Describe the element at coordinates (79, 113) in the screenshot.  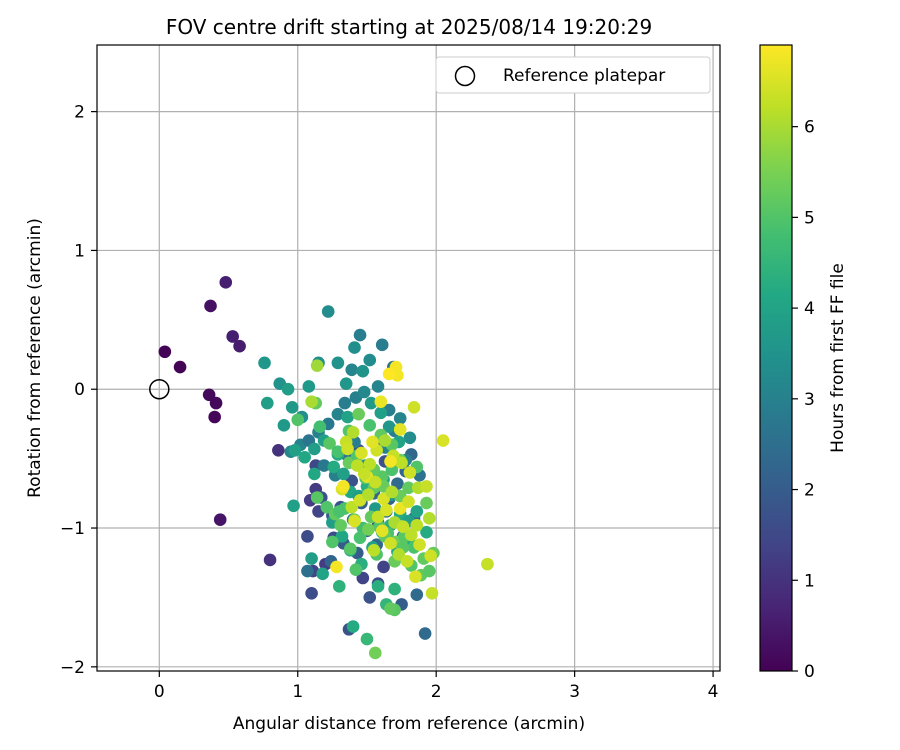
I see `y-tick-label: 2` at that location.